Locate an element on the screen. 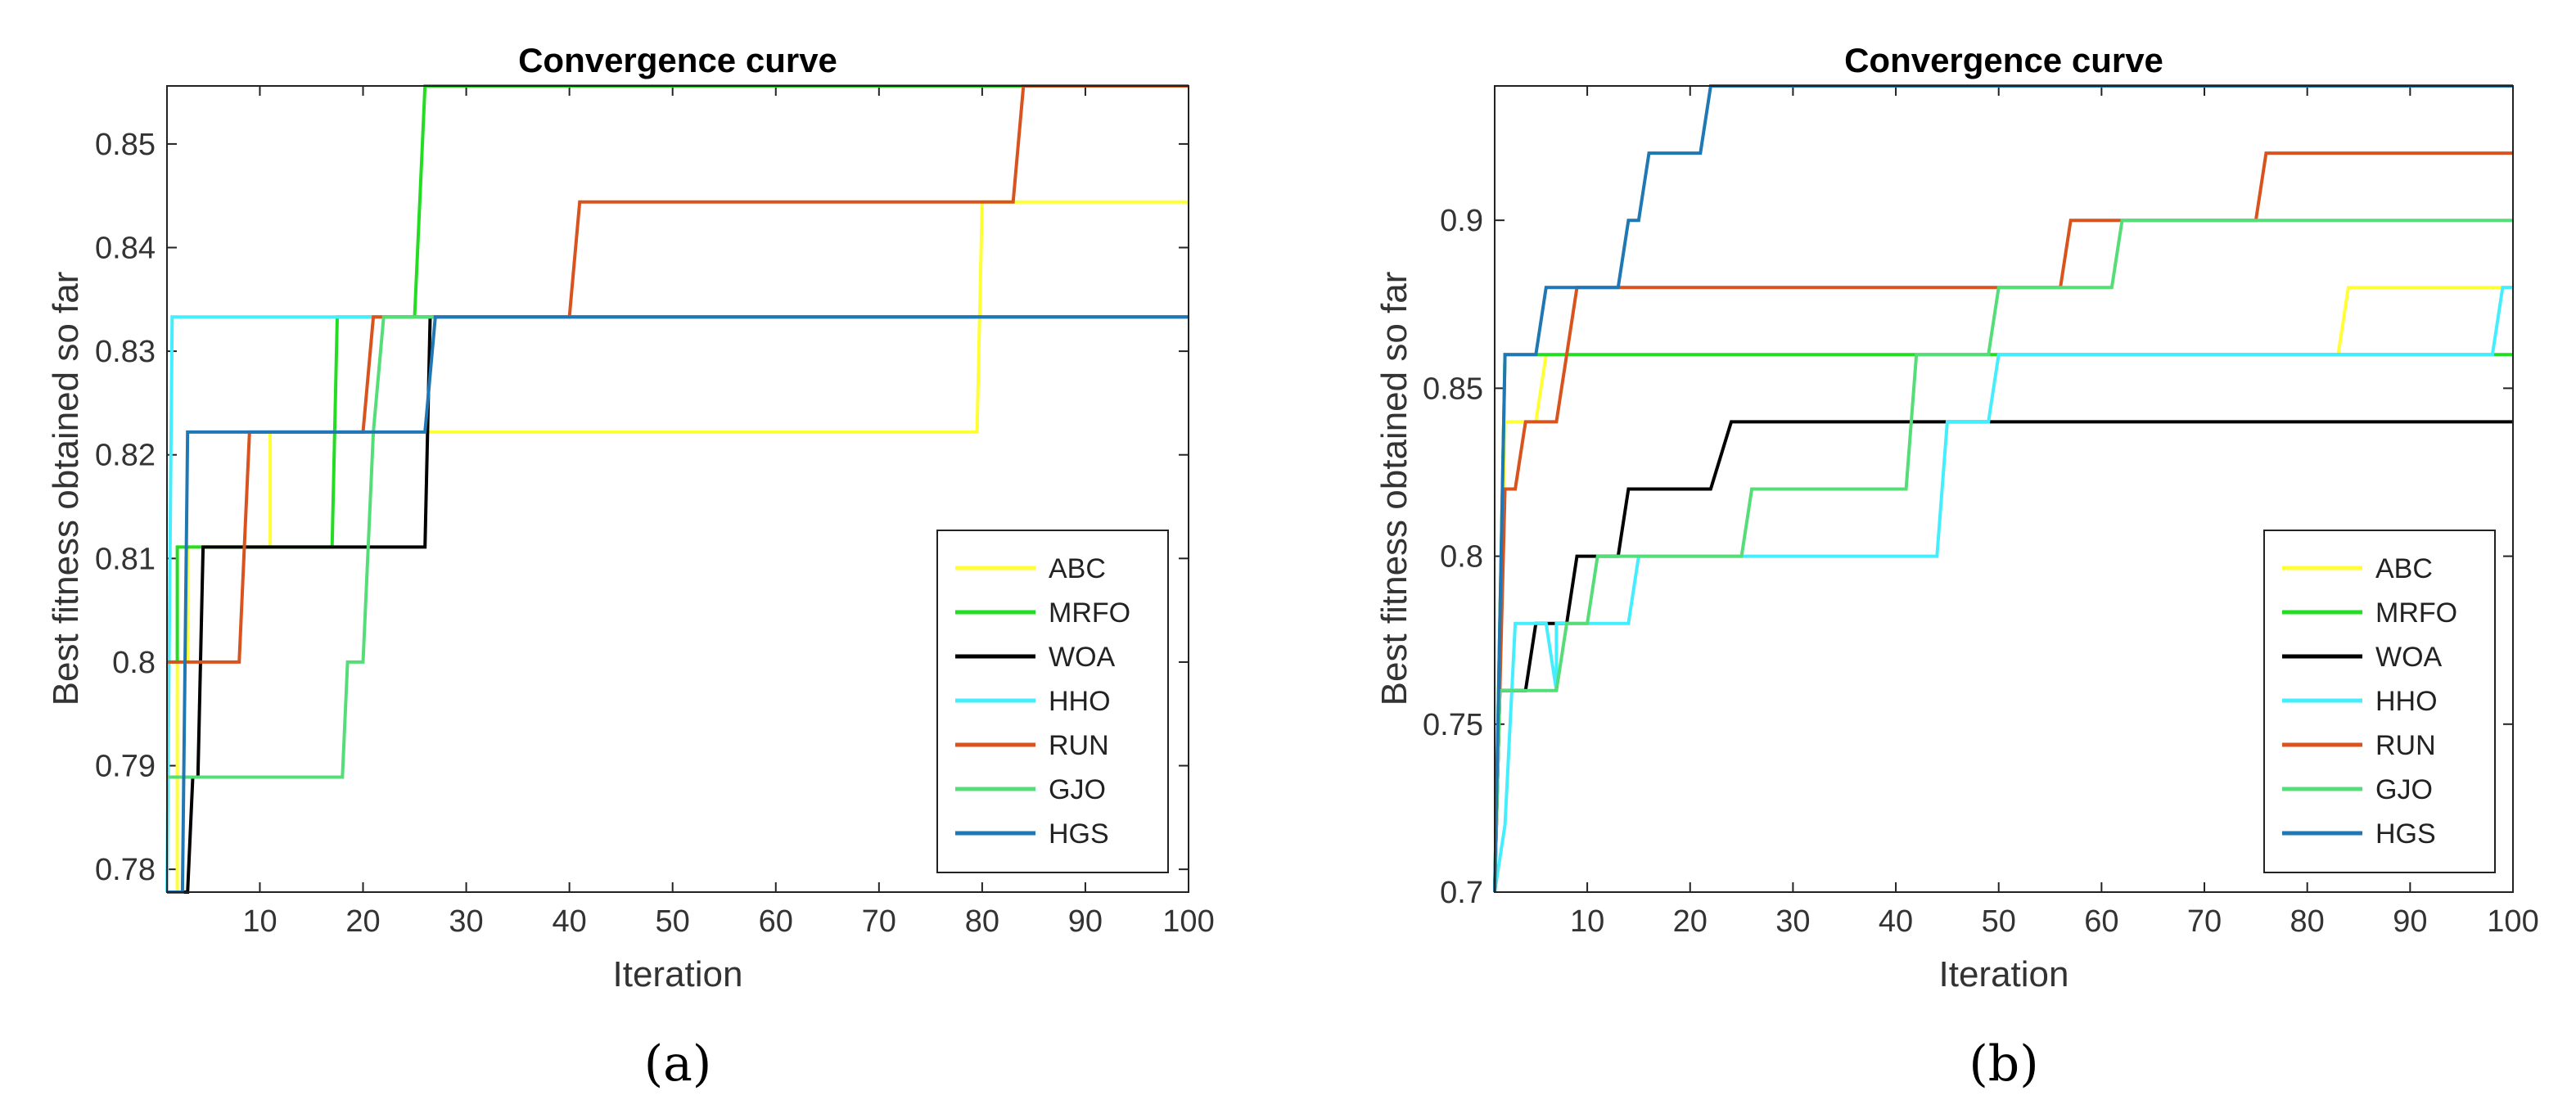 This screenshot has height=1118, width=2576. chart-a-xtick-label: 70 is located at coordinates (879, 921).